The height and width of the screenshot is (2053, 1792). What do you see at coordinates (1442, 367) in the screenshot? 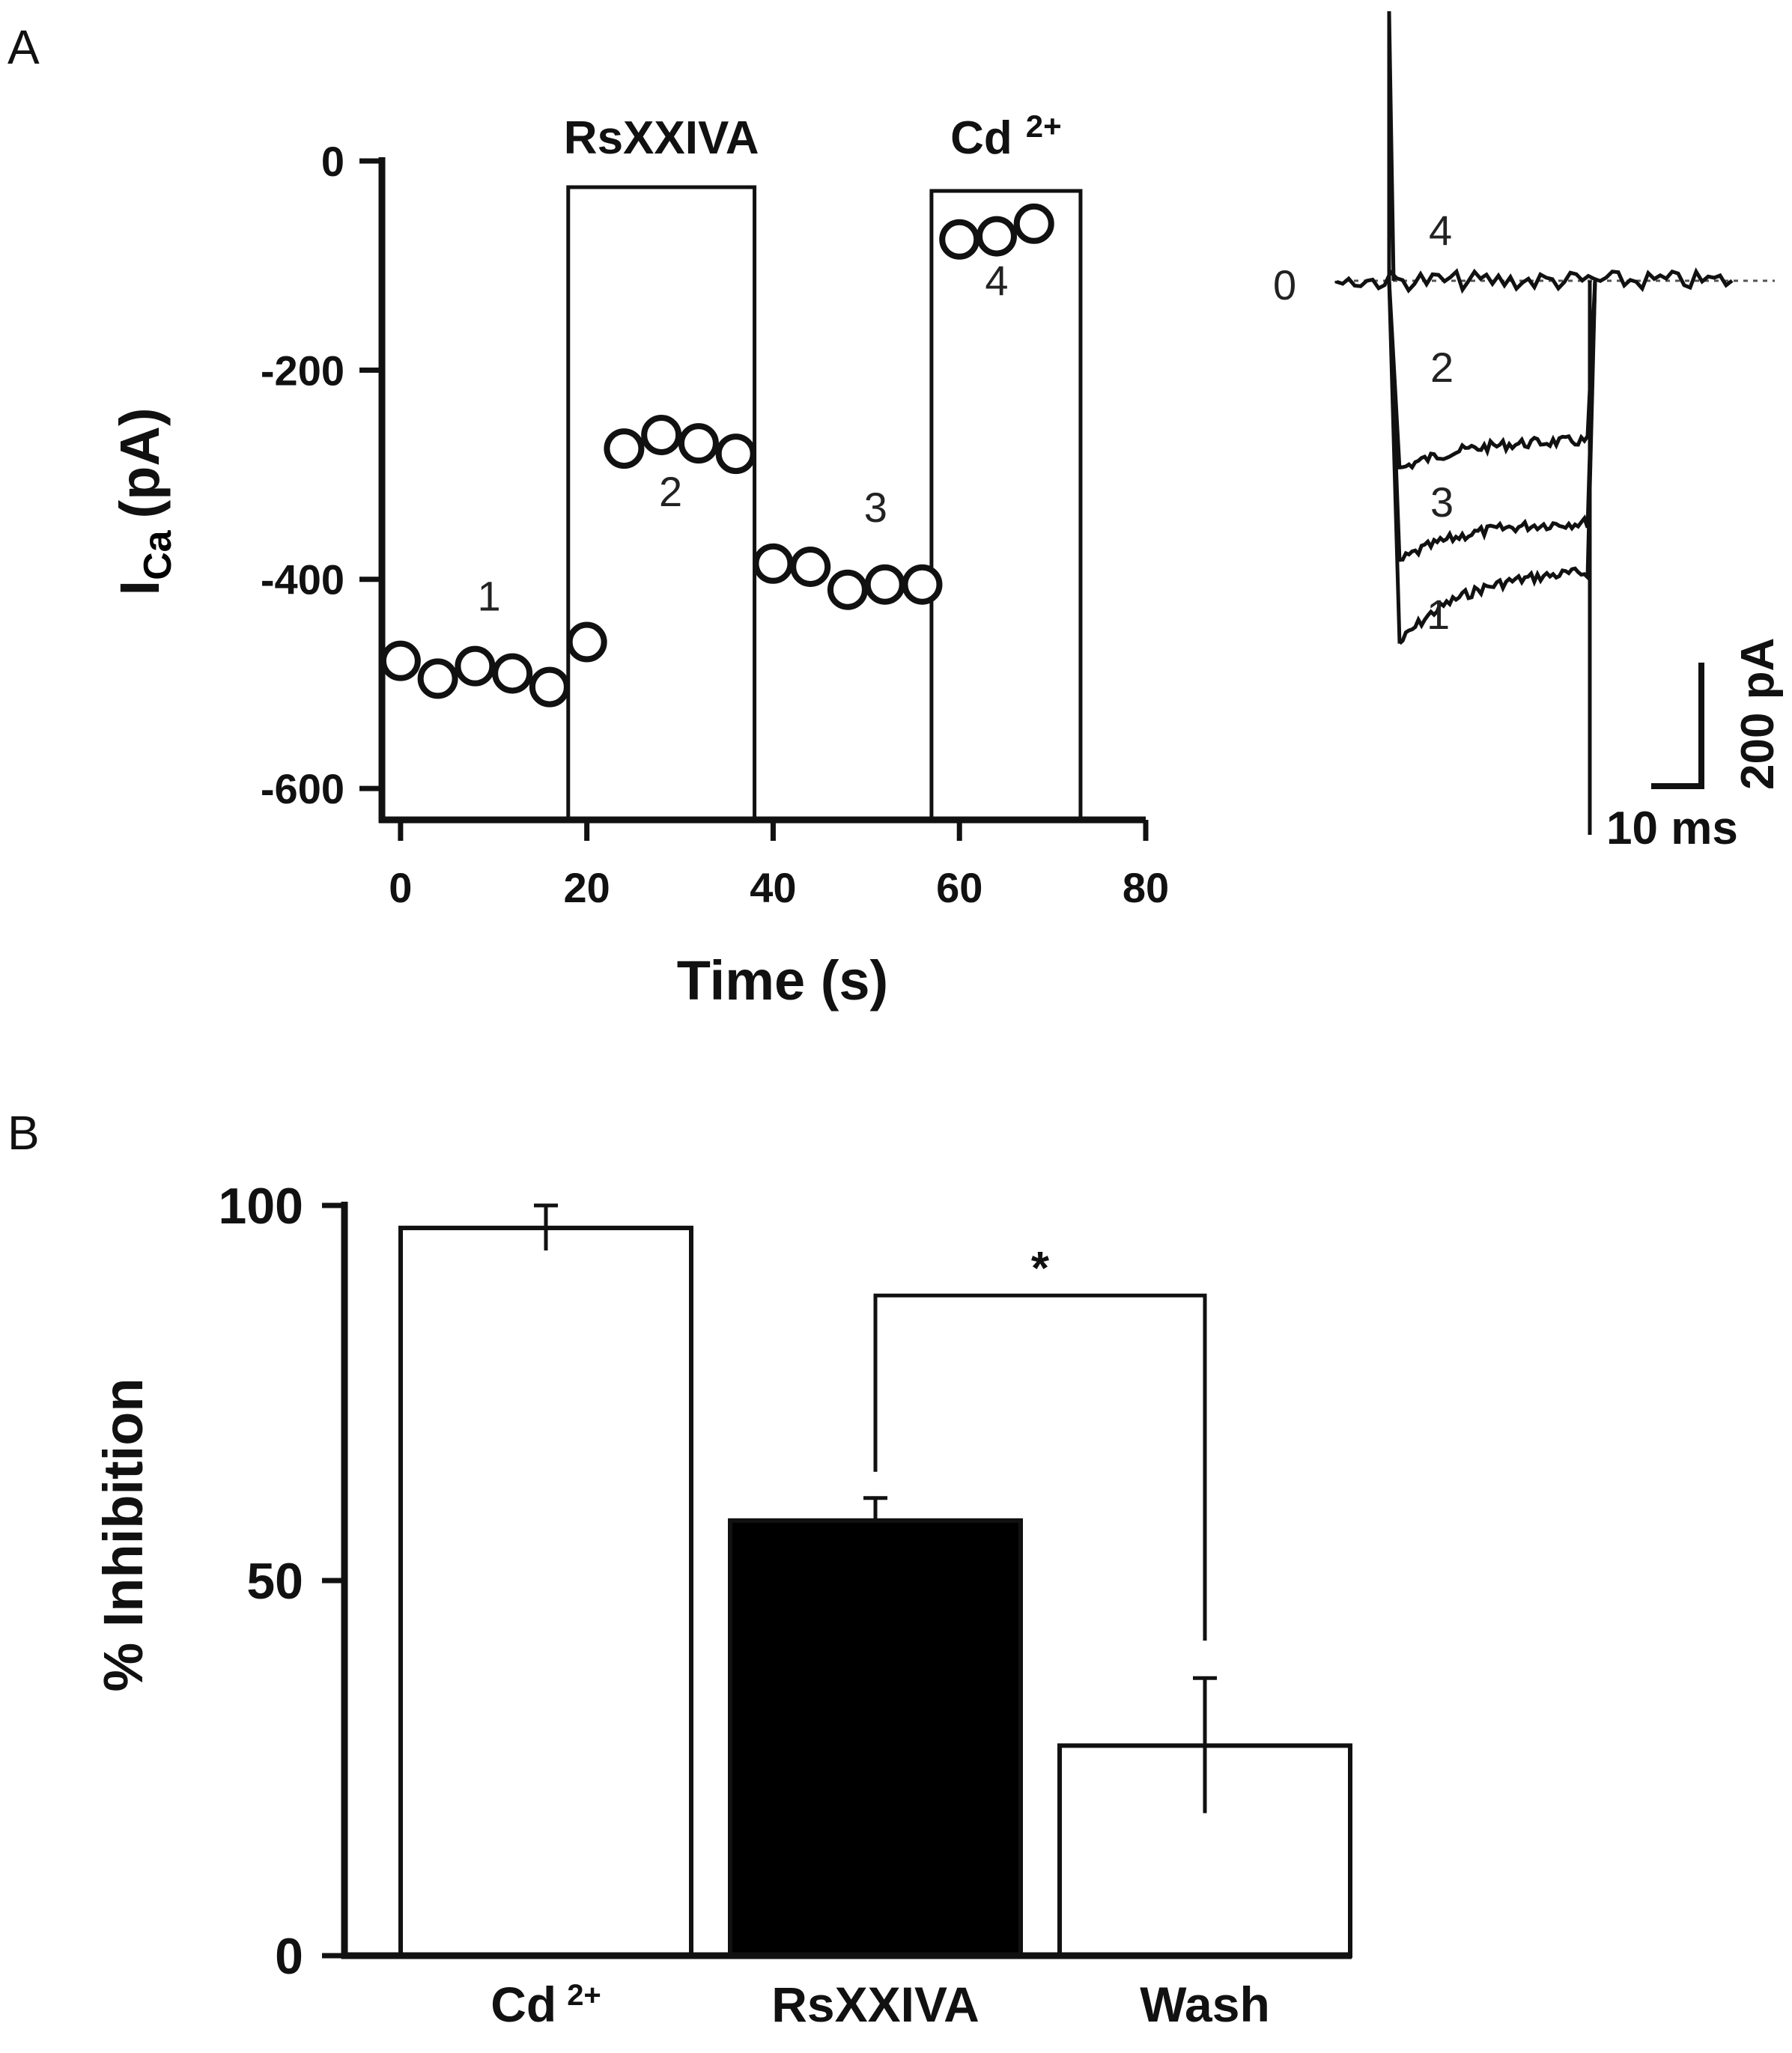
I see `trace-label-2: 2` at bounding box center [1442, 367].